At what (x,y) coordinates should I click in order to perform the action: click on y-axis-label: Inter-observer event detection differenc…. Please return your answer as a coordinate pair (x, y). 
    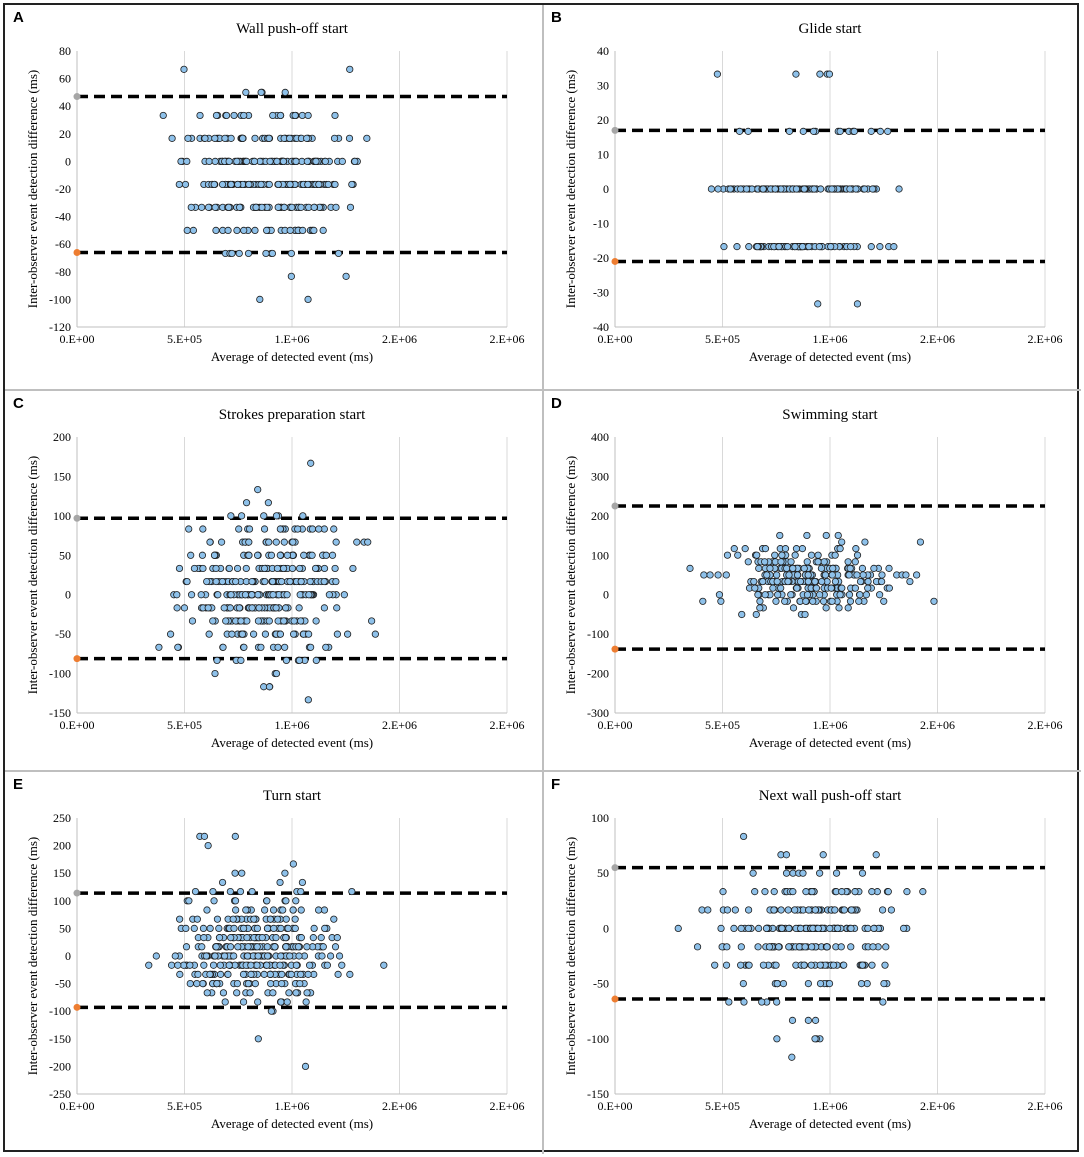
    Looking at the image, I should click on (570, 956).